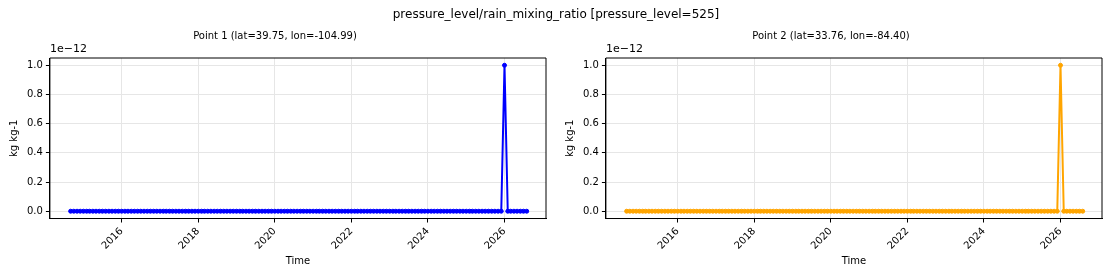  I want to click on chart-title: Point 2 (lat=33.76, lon=-84.40), so click(831, 35).